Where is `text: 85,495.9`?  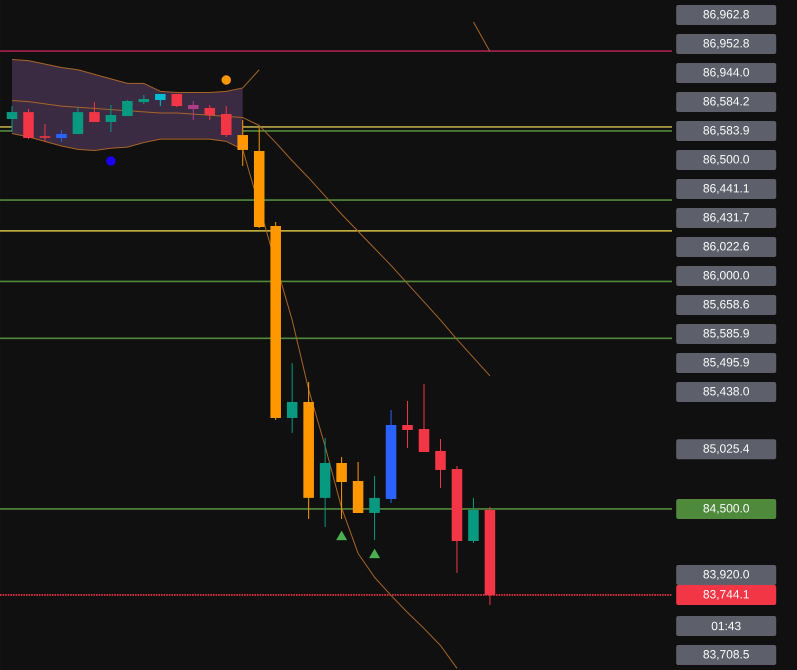
text: 85,495.9 is located at coordinates (726, 363).